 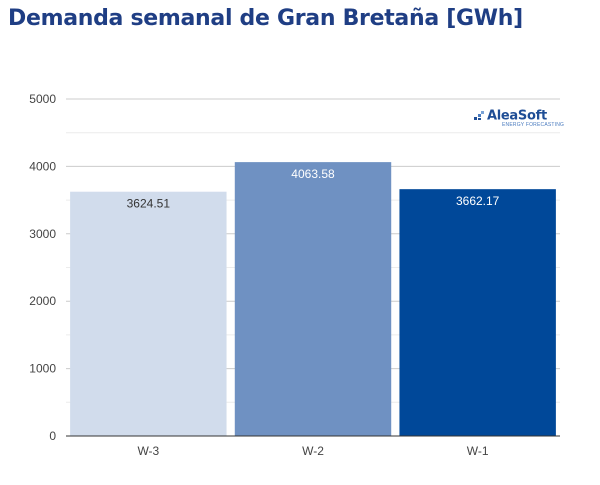 I want to click on logo-name: AleaSoft, so click(x=517, y=116).